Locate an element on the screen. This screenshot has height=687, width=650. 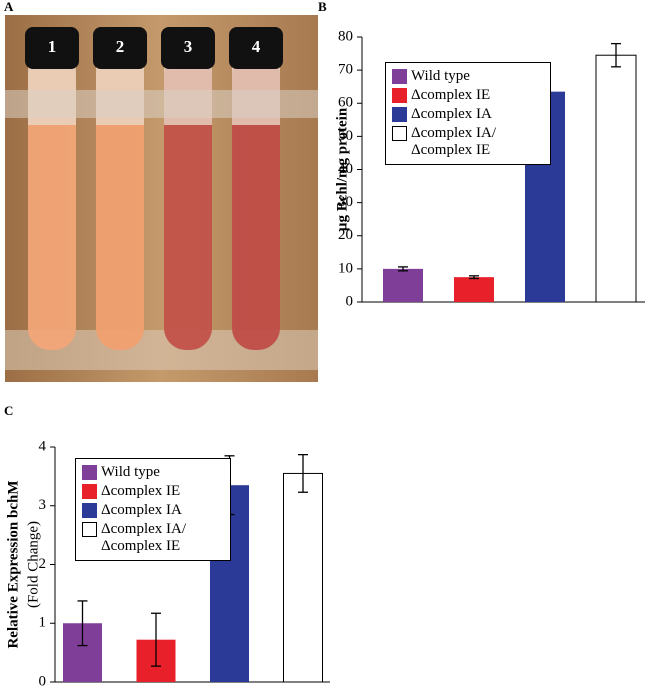
y-tick-label: 40 is located at coordinates (345, 169).